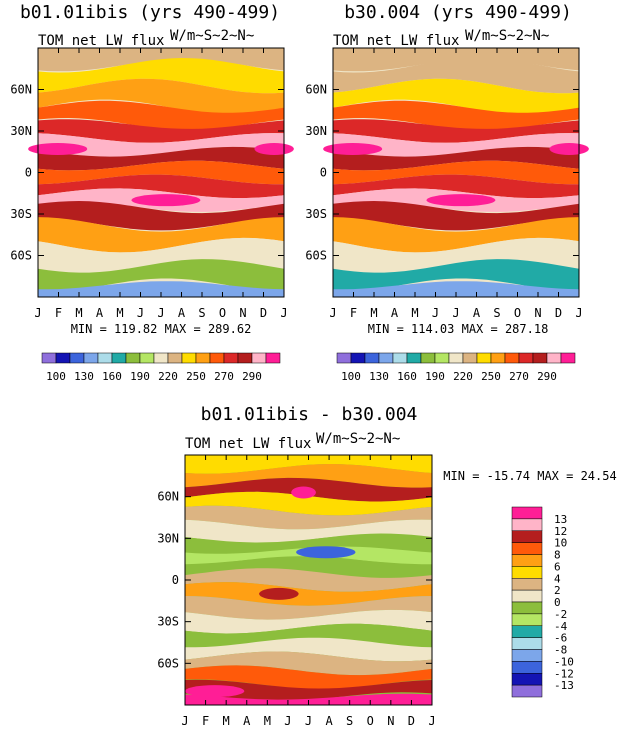 This screenshot has width=634, height=731. I want to click on colorbar-label: -4, so click(561, 626).